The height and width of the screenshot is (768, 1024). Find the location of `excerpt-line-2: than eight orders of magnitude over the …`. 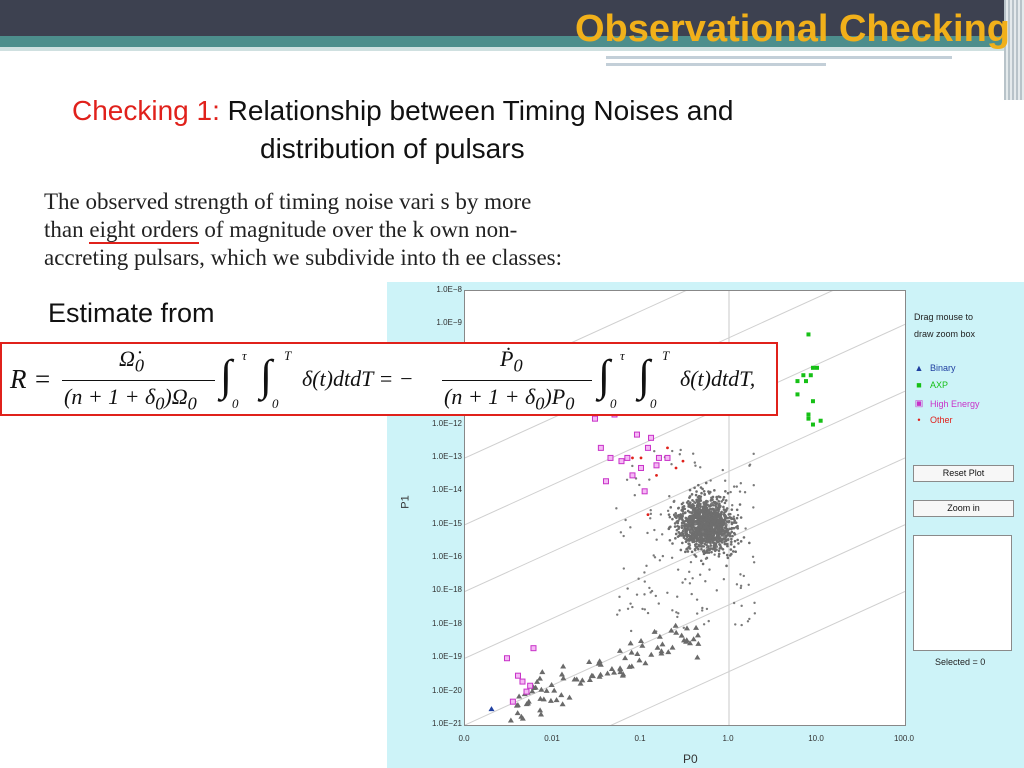

excerpt-line-2: than eight orders of magnitude over the … is located at coordinates (349, 230).